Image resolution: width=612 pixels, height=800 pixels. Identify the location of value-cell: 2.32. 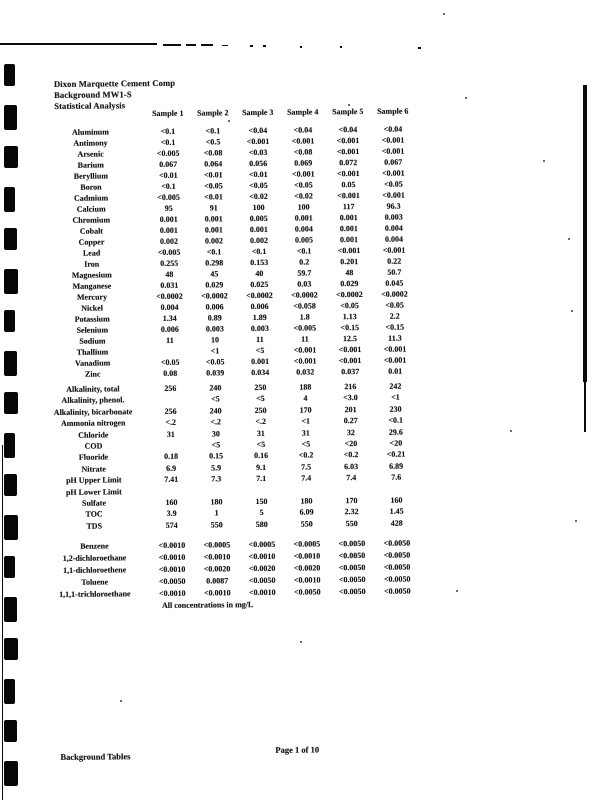
(351, 512).